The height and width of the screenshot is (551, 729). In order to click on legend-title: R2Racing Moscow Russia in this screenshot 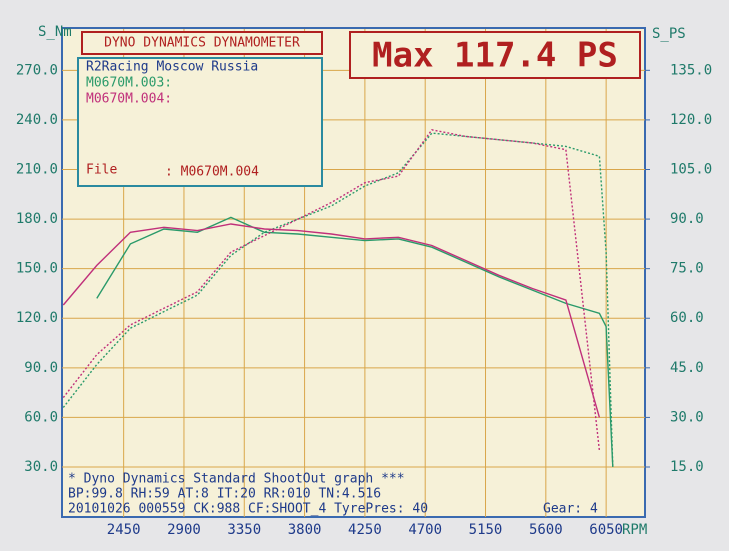, I will do `click(172, 67)`.